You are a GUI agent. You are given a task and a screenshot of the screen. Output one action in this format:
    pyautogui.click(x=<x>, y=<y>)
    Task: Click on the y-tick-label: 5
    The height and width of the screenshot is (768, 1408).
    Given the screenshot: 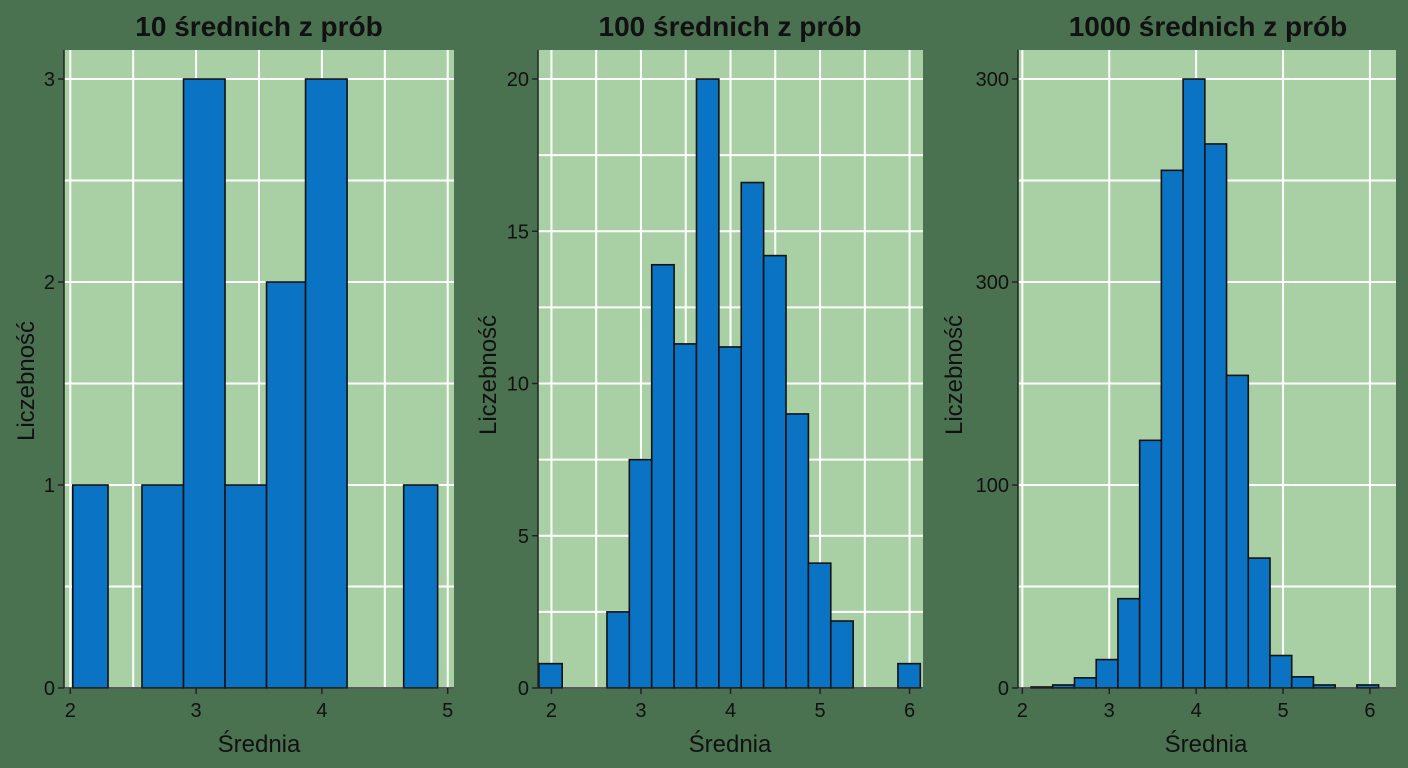 What is the action you would take?
    pyautogui.click(x=523, y=537)
    